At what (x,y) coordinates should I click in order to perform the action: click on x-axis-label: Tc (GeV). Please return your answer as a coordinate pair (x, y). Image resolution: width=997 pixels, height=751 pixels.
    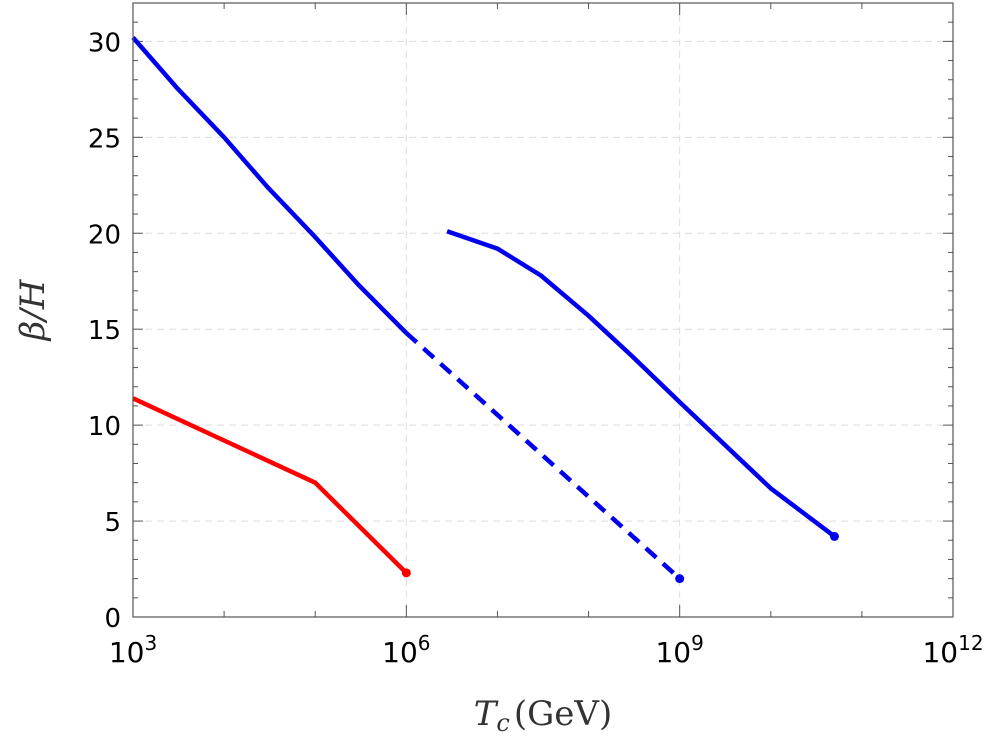
    Looking at the image, I should click on (543, 715).